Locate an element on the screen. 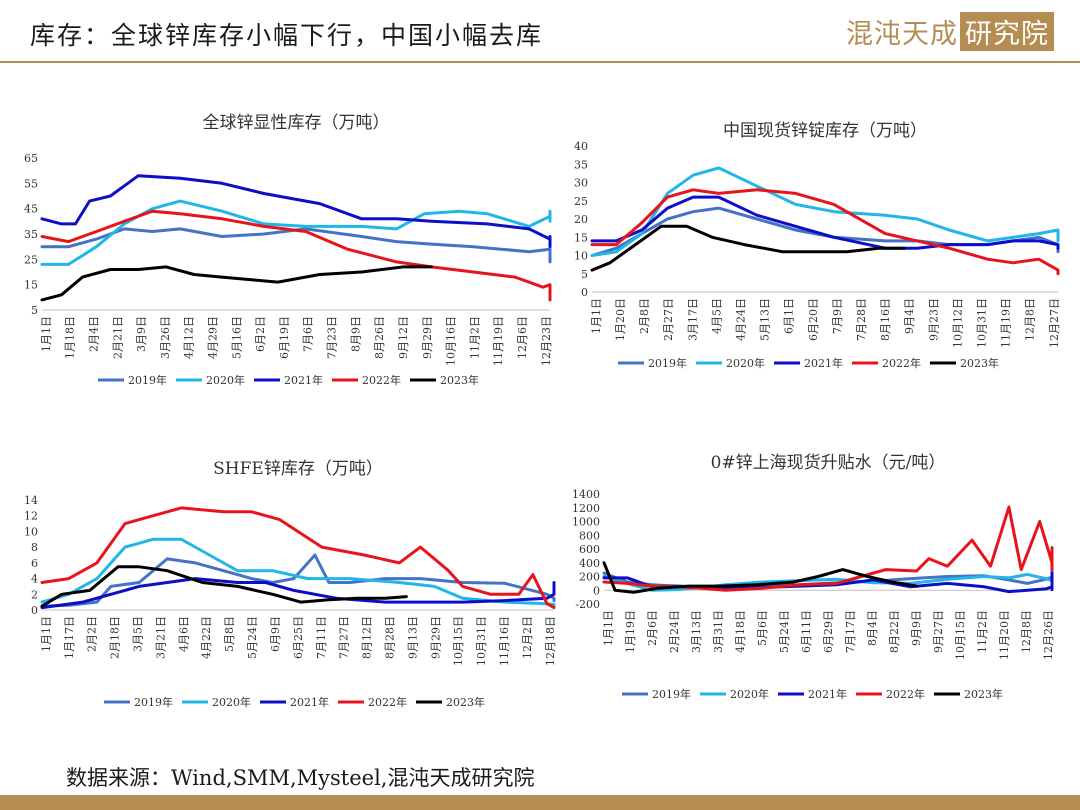  y-tick-label: 14 is located at coordinates (31, 500).